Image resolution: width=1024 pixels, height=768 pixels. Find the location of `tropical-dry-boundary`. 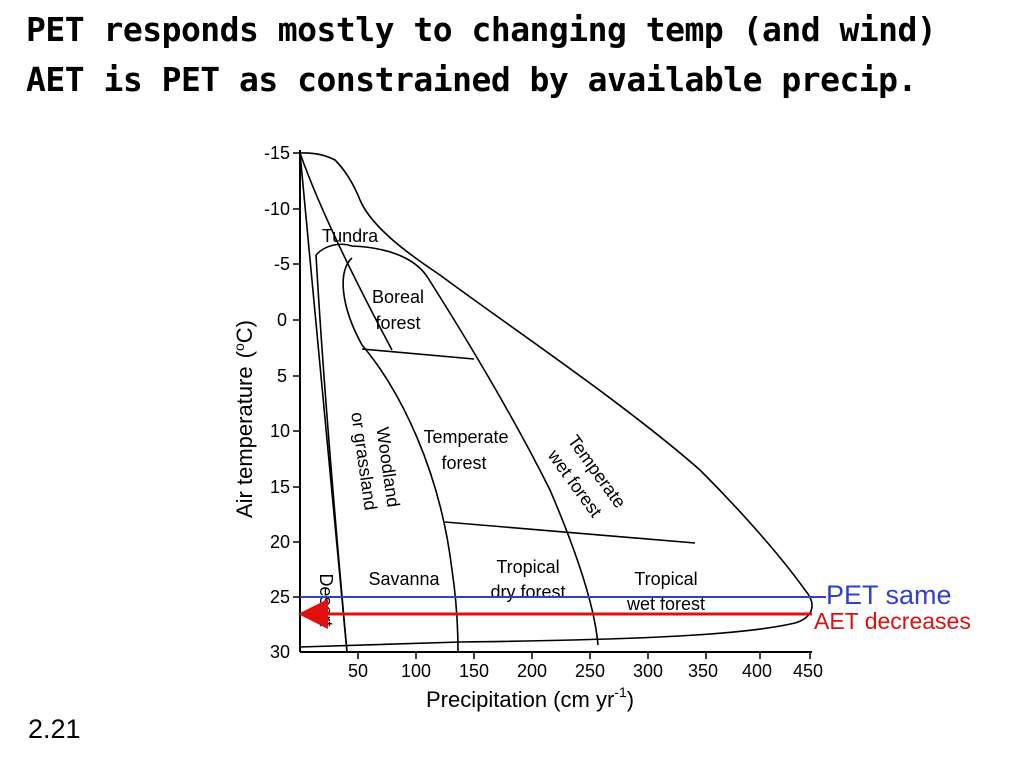

tropical-dry-boundary is located at coordinates (513, 461).